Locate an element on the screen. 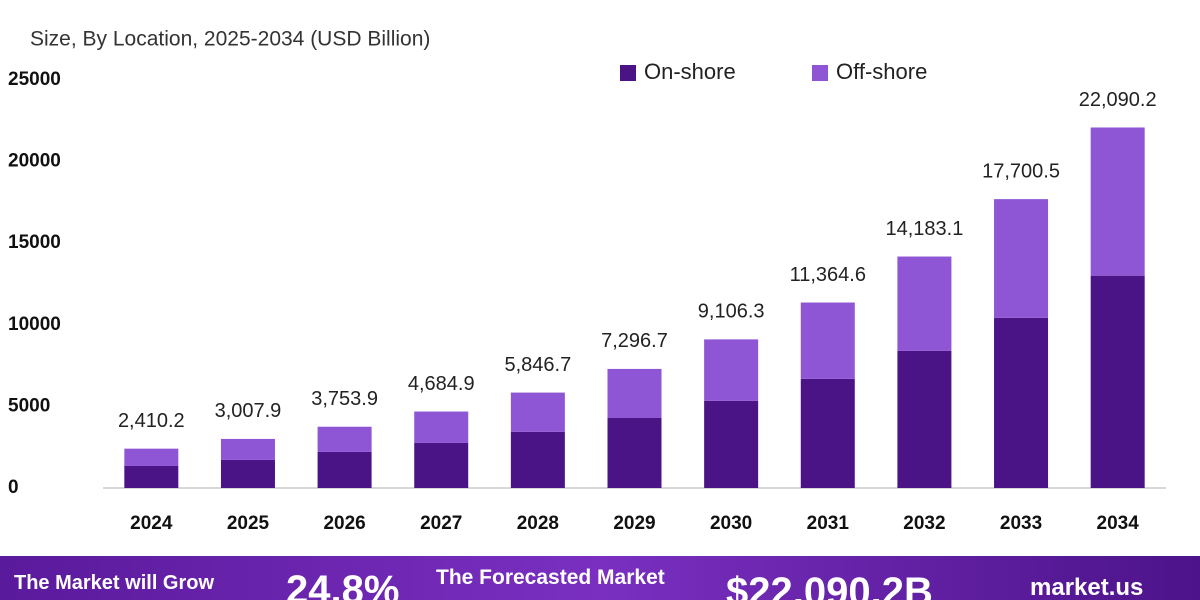  x-tick-label: 2032 is located at coordinates (924, 523).